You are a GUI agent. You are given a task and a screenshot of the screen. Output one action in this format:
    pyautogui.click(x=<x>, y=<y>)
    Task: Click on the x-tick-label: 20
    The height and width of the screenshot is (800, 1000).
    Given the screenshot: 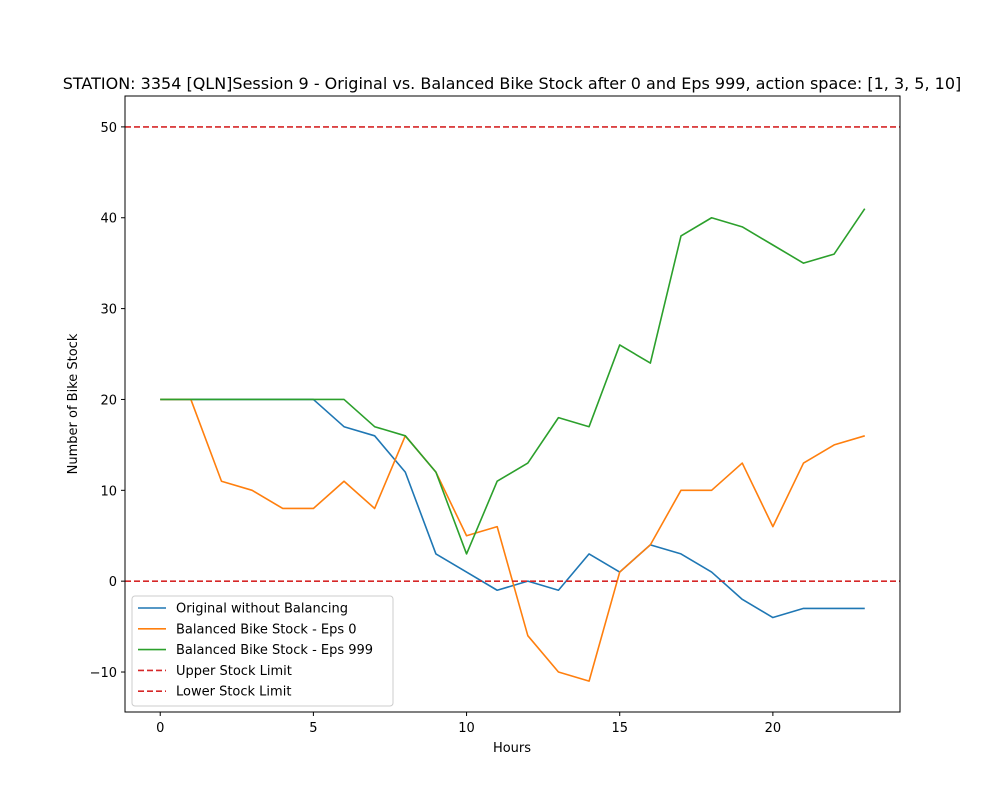 What is the action you would take?
    pyautogui.click(x=773, y=728)
    